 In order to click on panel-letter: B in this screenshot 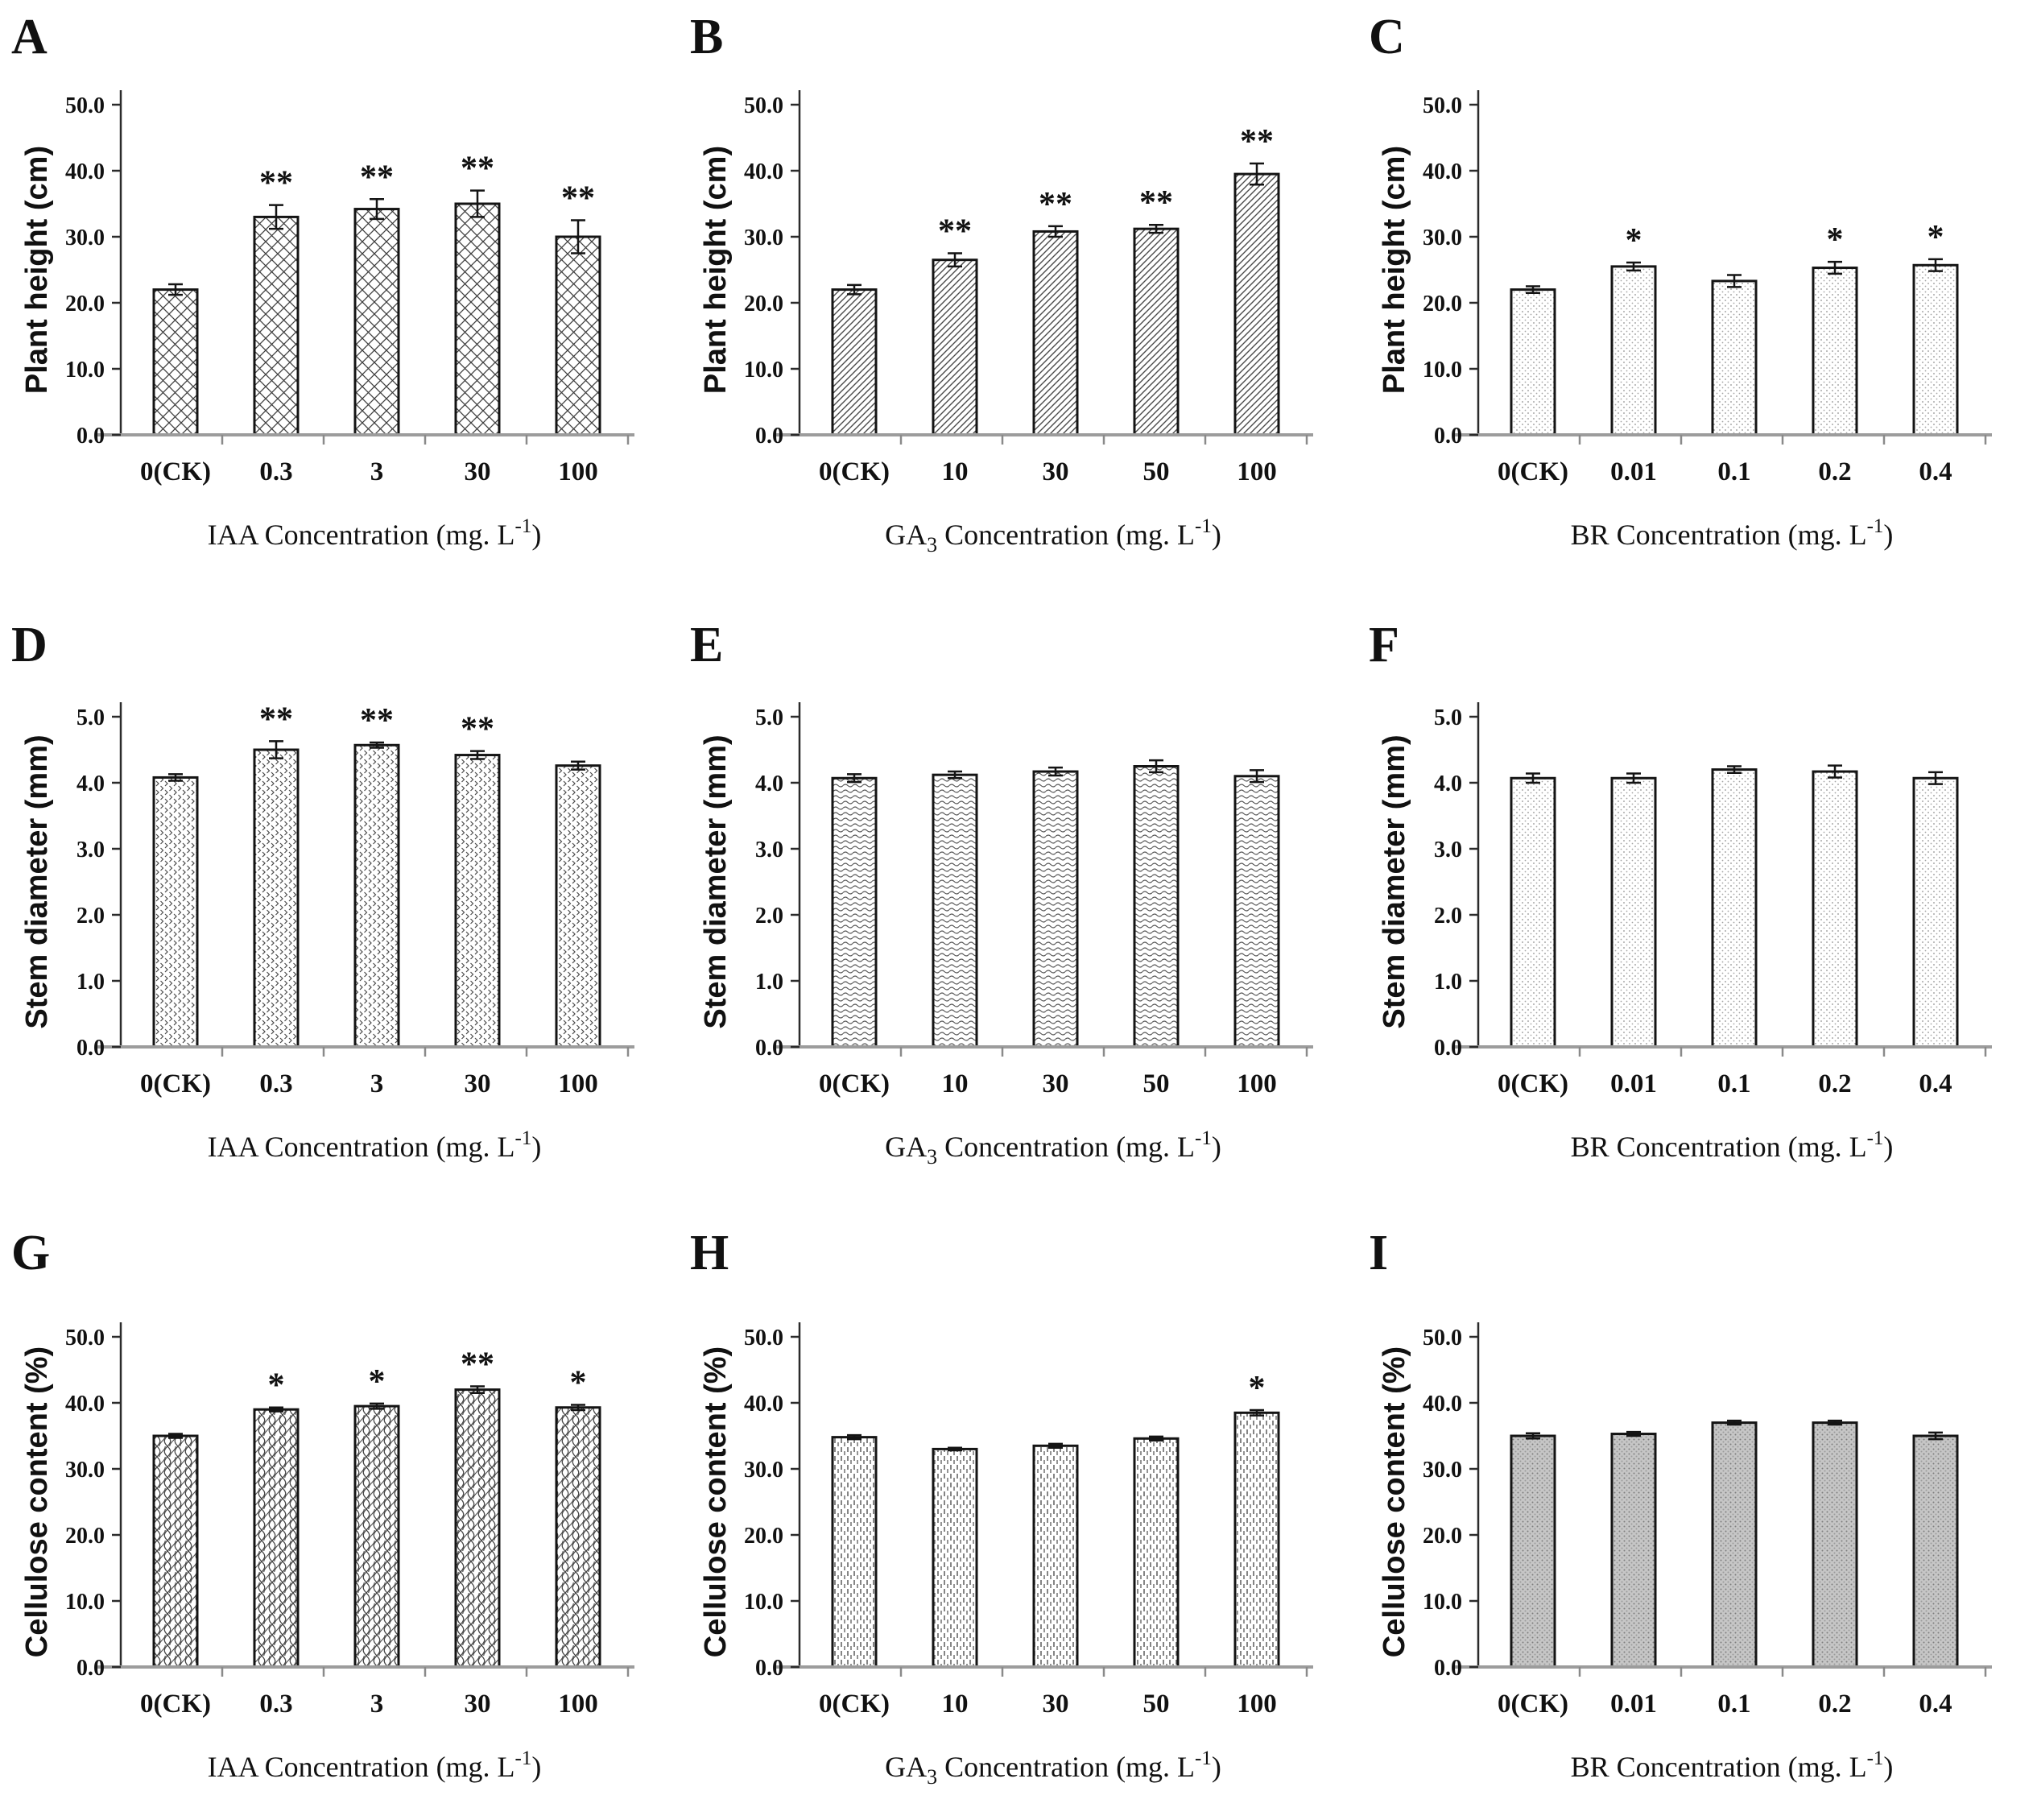, I will do `click(707, 37)`.